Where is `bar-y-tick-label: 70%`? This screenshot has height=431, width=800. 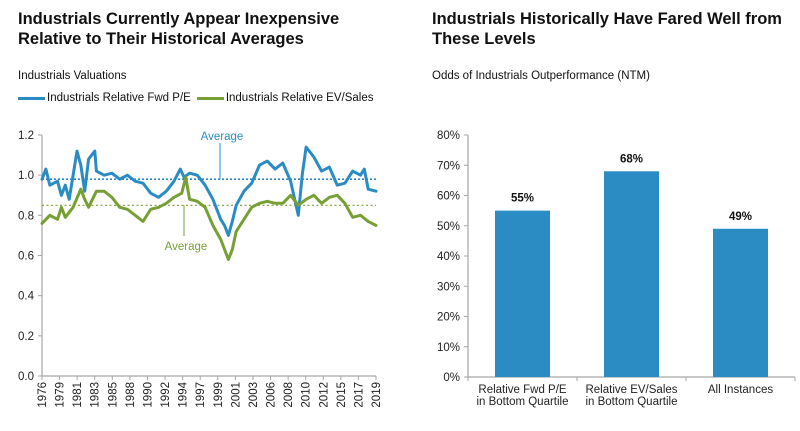 bar-y-tick-label: 70% is located at coordinates (448, 166).